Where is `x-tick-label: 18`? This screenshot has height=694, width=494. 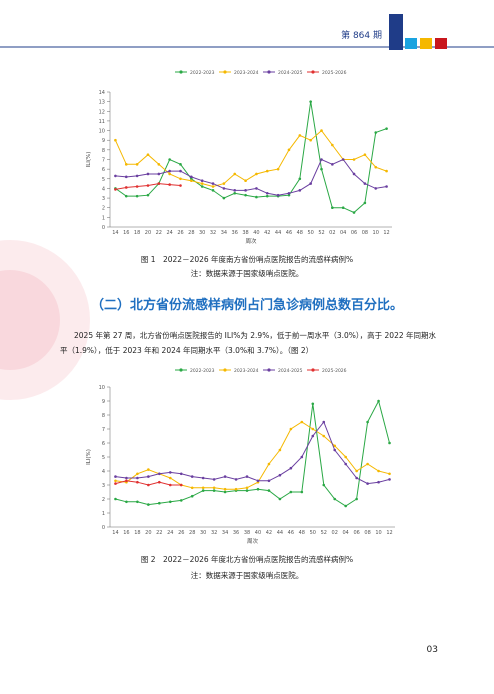 x-tick-label: 18 is located at coordinates (137, 233).